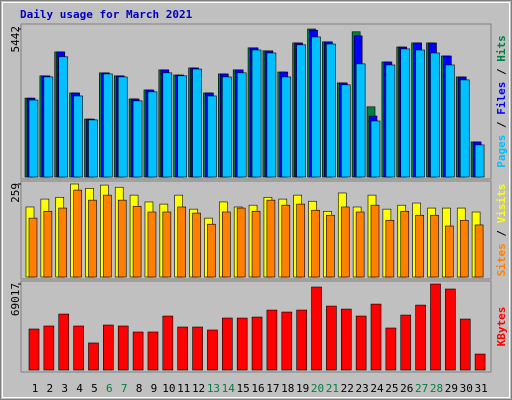 Image resolution: width=512 pixels, height=400 pixels. Describe the element at coordinates (15, 193) in the screenshot. I see `y-tick-label: 259` at that location.